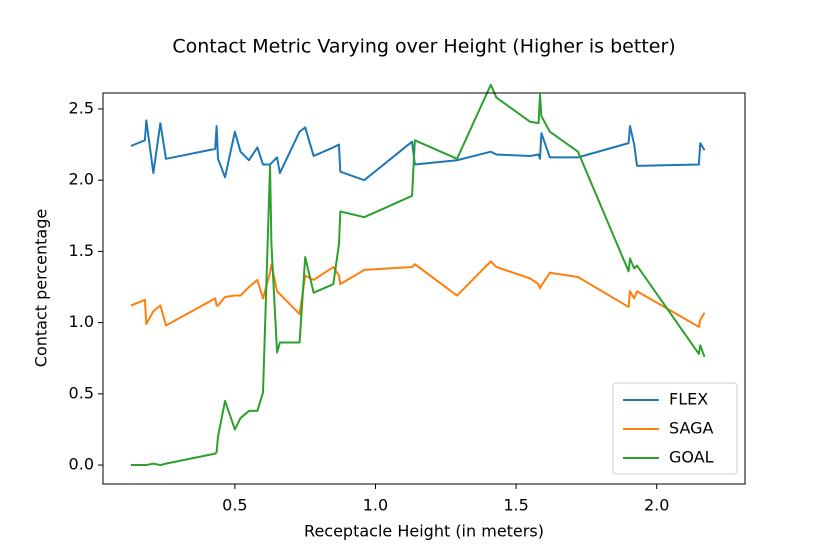 The width and height of the screenshot is (830, 554). Describe the element at coordinates (424, 531) in the screenshot. I see `x-axis-label: Receptacle Height (in meters)` at that location.